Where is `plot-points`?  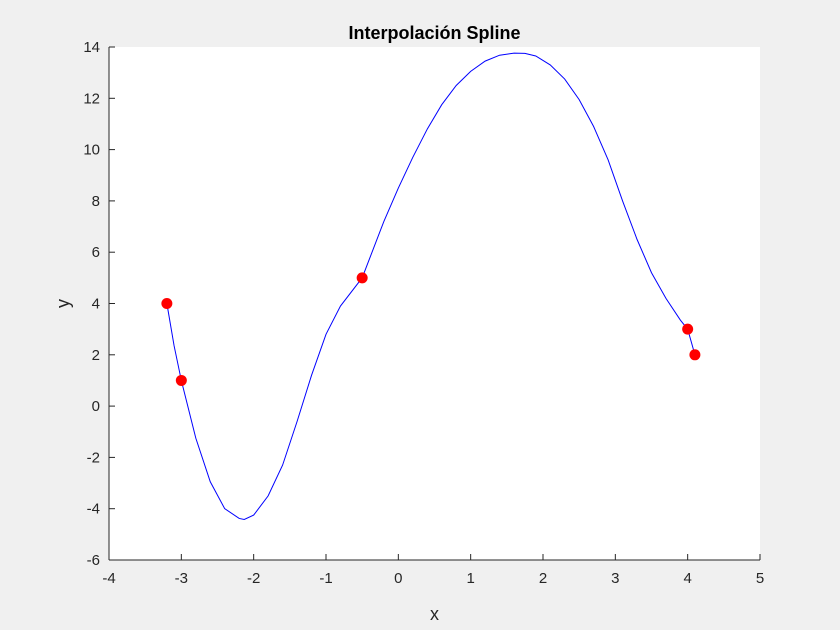 plot-points is located at coordinates (431, 329).